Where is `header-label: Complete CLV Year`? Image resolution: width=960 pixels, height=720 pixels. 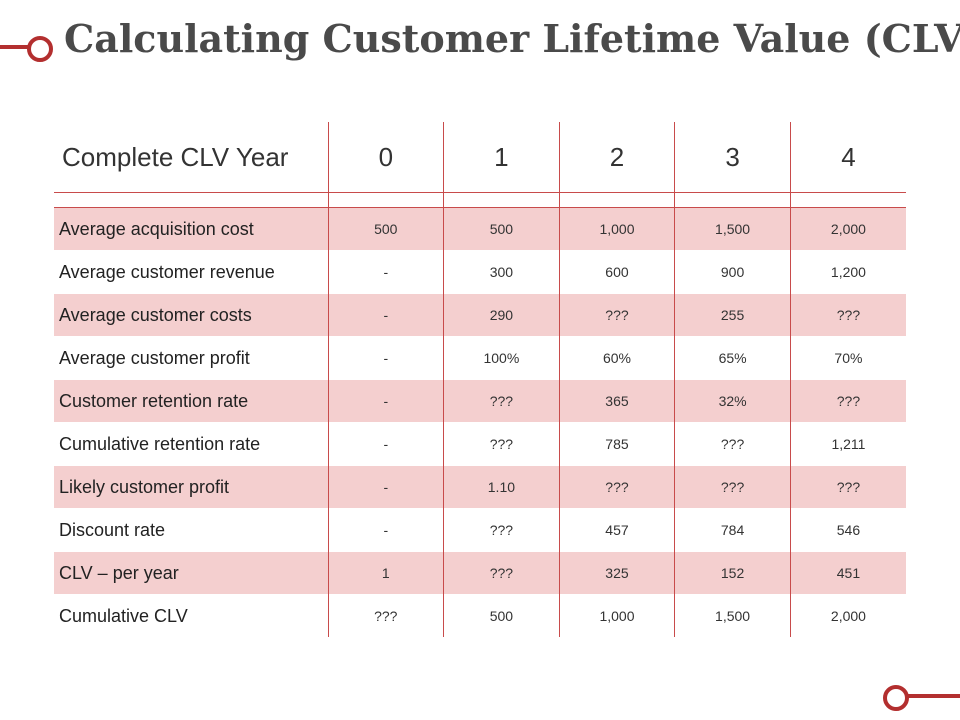 header-label: Complete CLV Year is located at coordinates (191, 157).